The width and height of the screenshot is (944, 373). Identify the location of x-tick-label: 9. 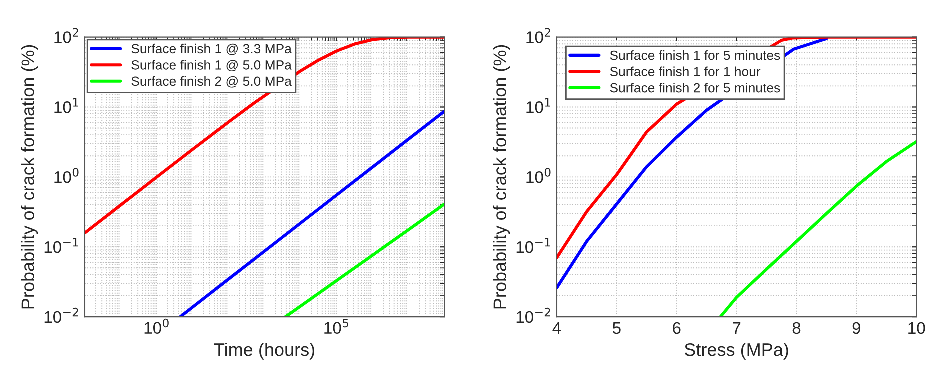
(856, 328).